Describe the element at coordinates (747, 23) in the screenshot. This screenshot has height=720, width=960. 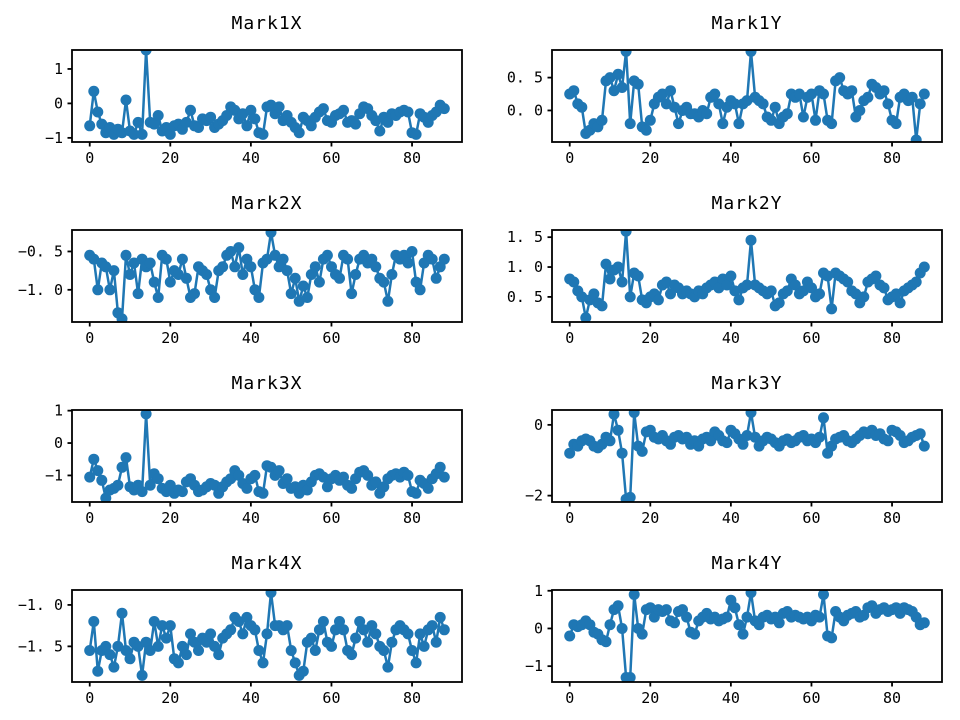
I see `plot-title-mark1y: Mark1Y` at that location.